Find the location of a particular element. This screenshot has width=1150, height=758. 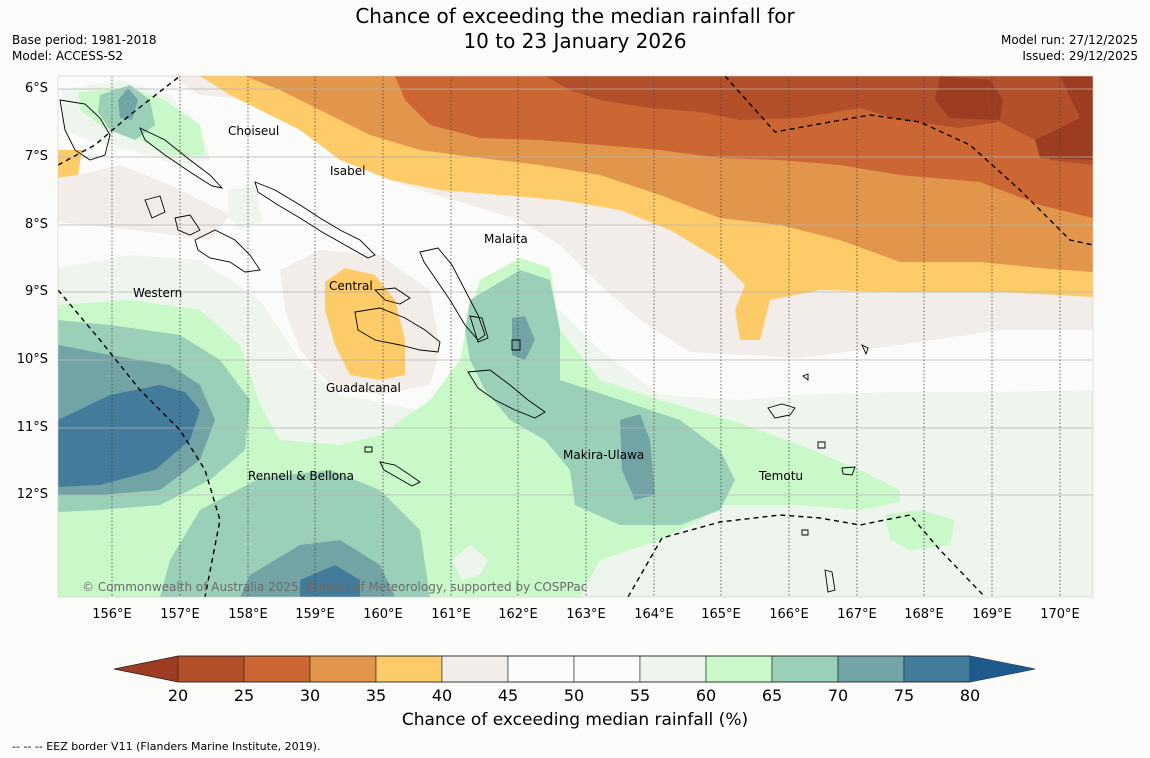

isabel-island is located at coordinates (315, 220).